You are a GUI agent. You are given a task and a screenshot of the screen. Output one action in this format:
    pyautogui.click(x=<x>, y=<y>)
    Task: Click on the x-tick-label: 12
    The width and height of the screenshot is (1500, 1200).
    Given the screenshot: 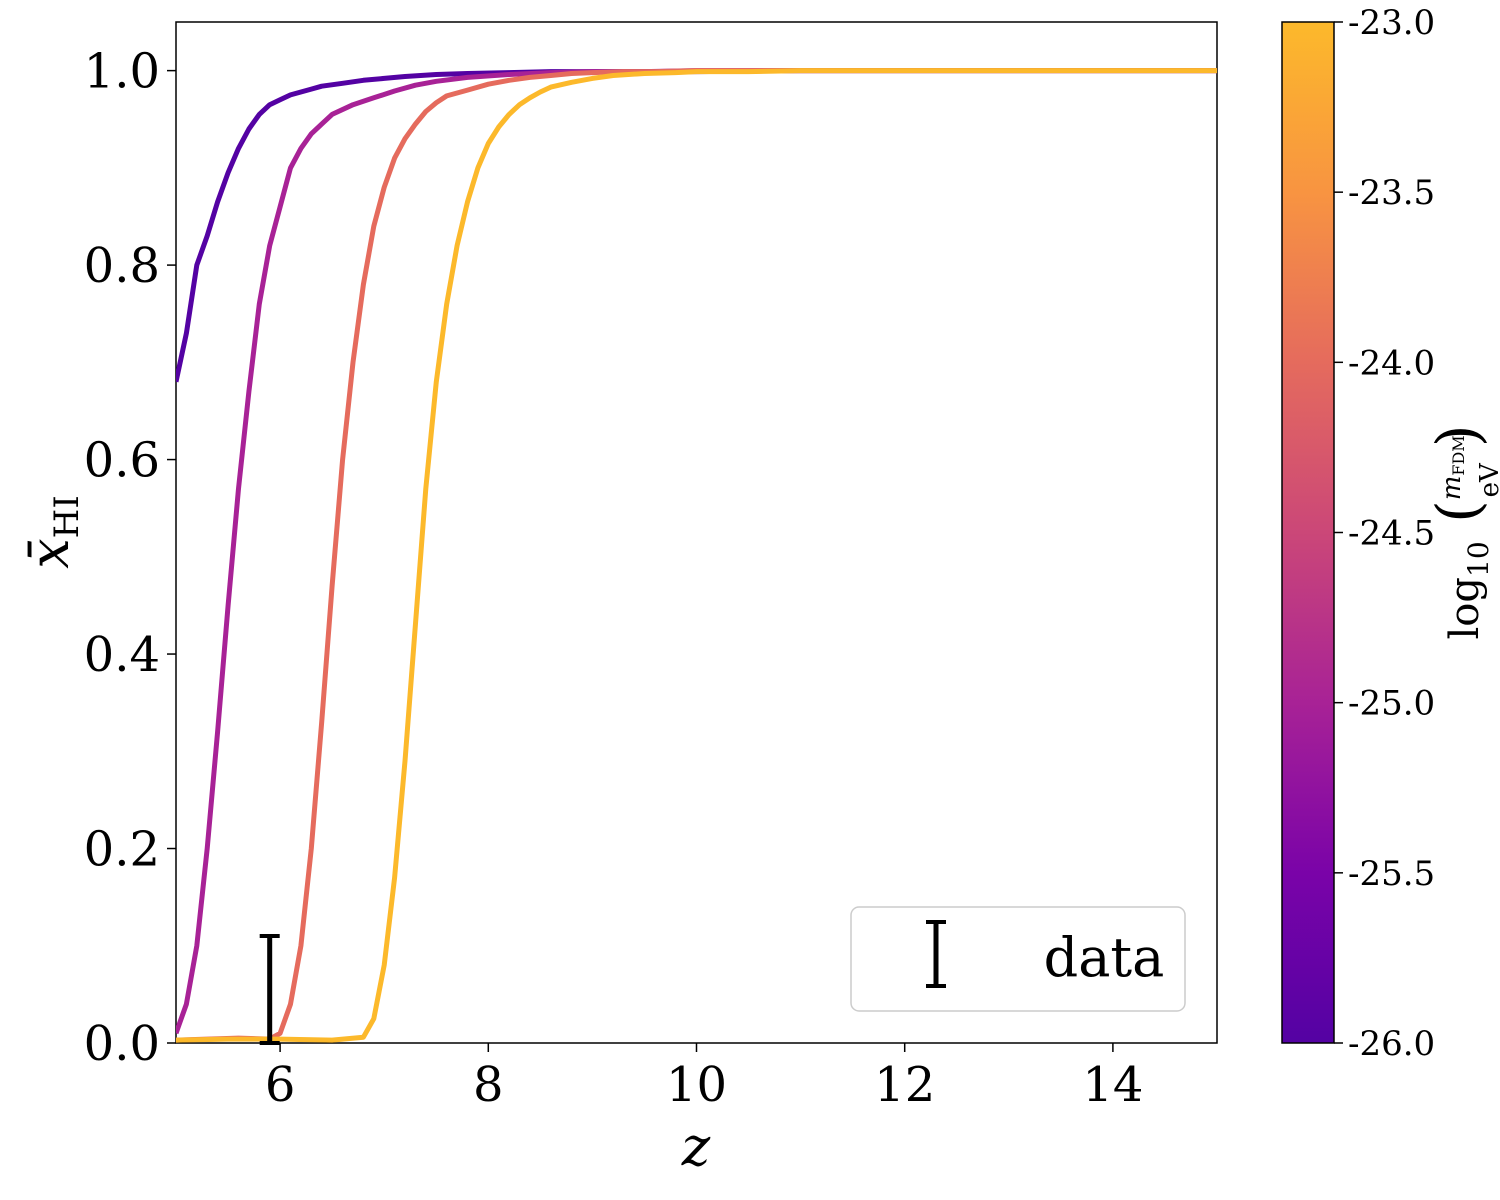 What is the action you would take?
    pyautogui.click(x=904, y=1085)
    